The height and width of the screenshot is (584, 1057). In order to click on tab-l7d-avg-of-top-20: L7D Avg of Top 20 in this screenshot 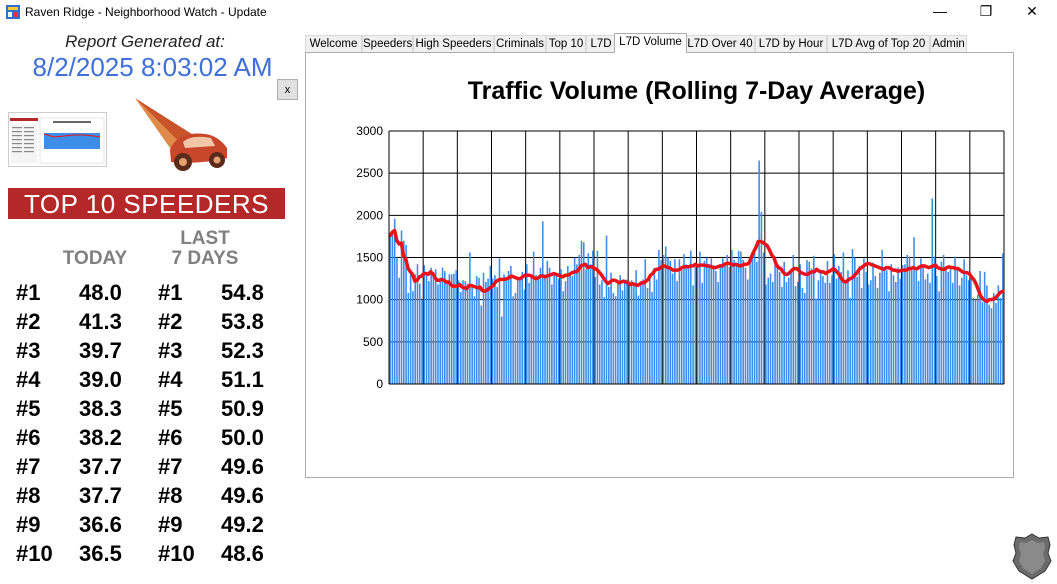, I will do `click(878, 43)`.